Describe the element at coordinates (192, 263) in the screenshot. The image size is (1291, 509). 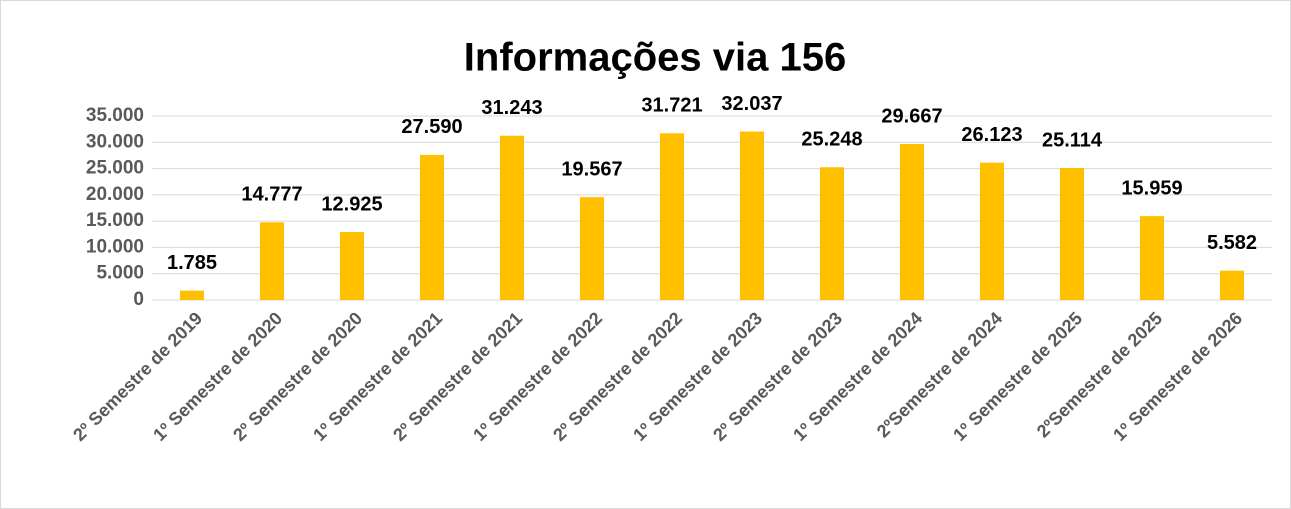
I see `value-label: 1.785` at that location.